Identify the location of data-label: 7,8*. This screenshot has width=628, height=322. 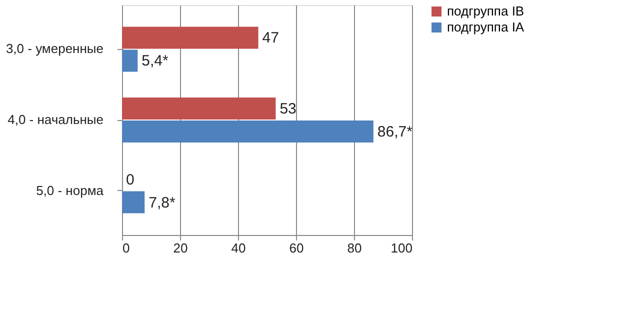
(162, 203).